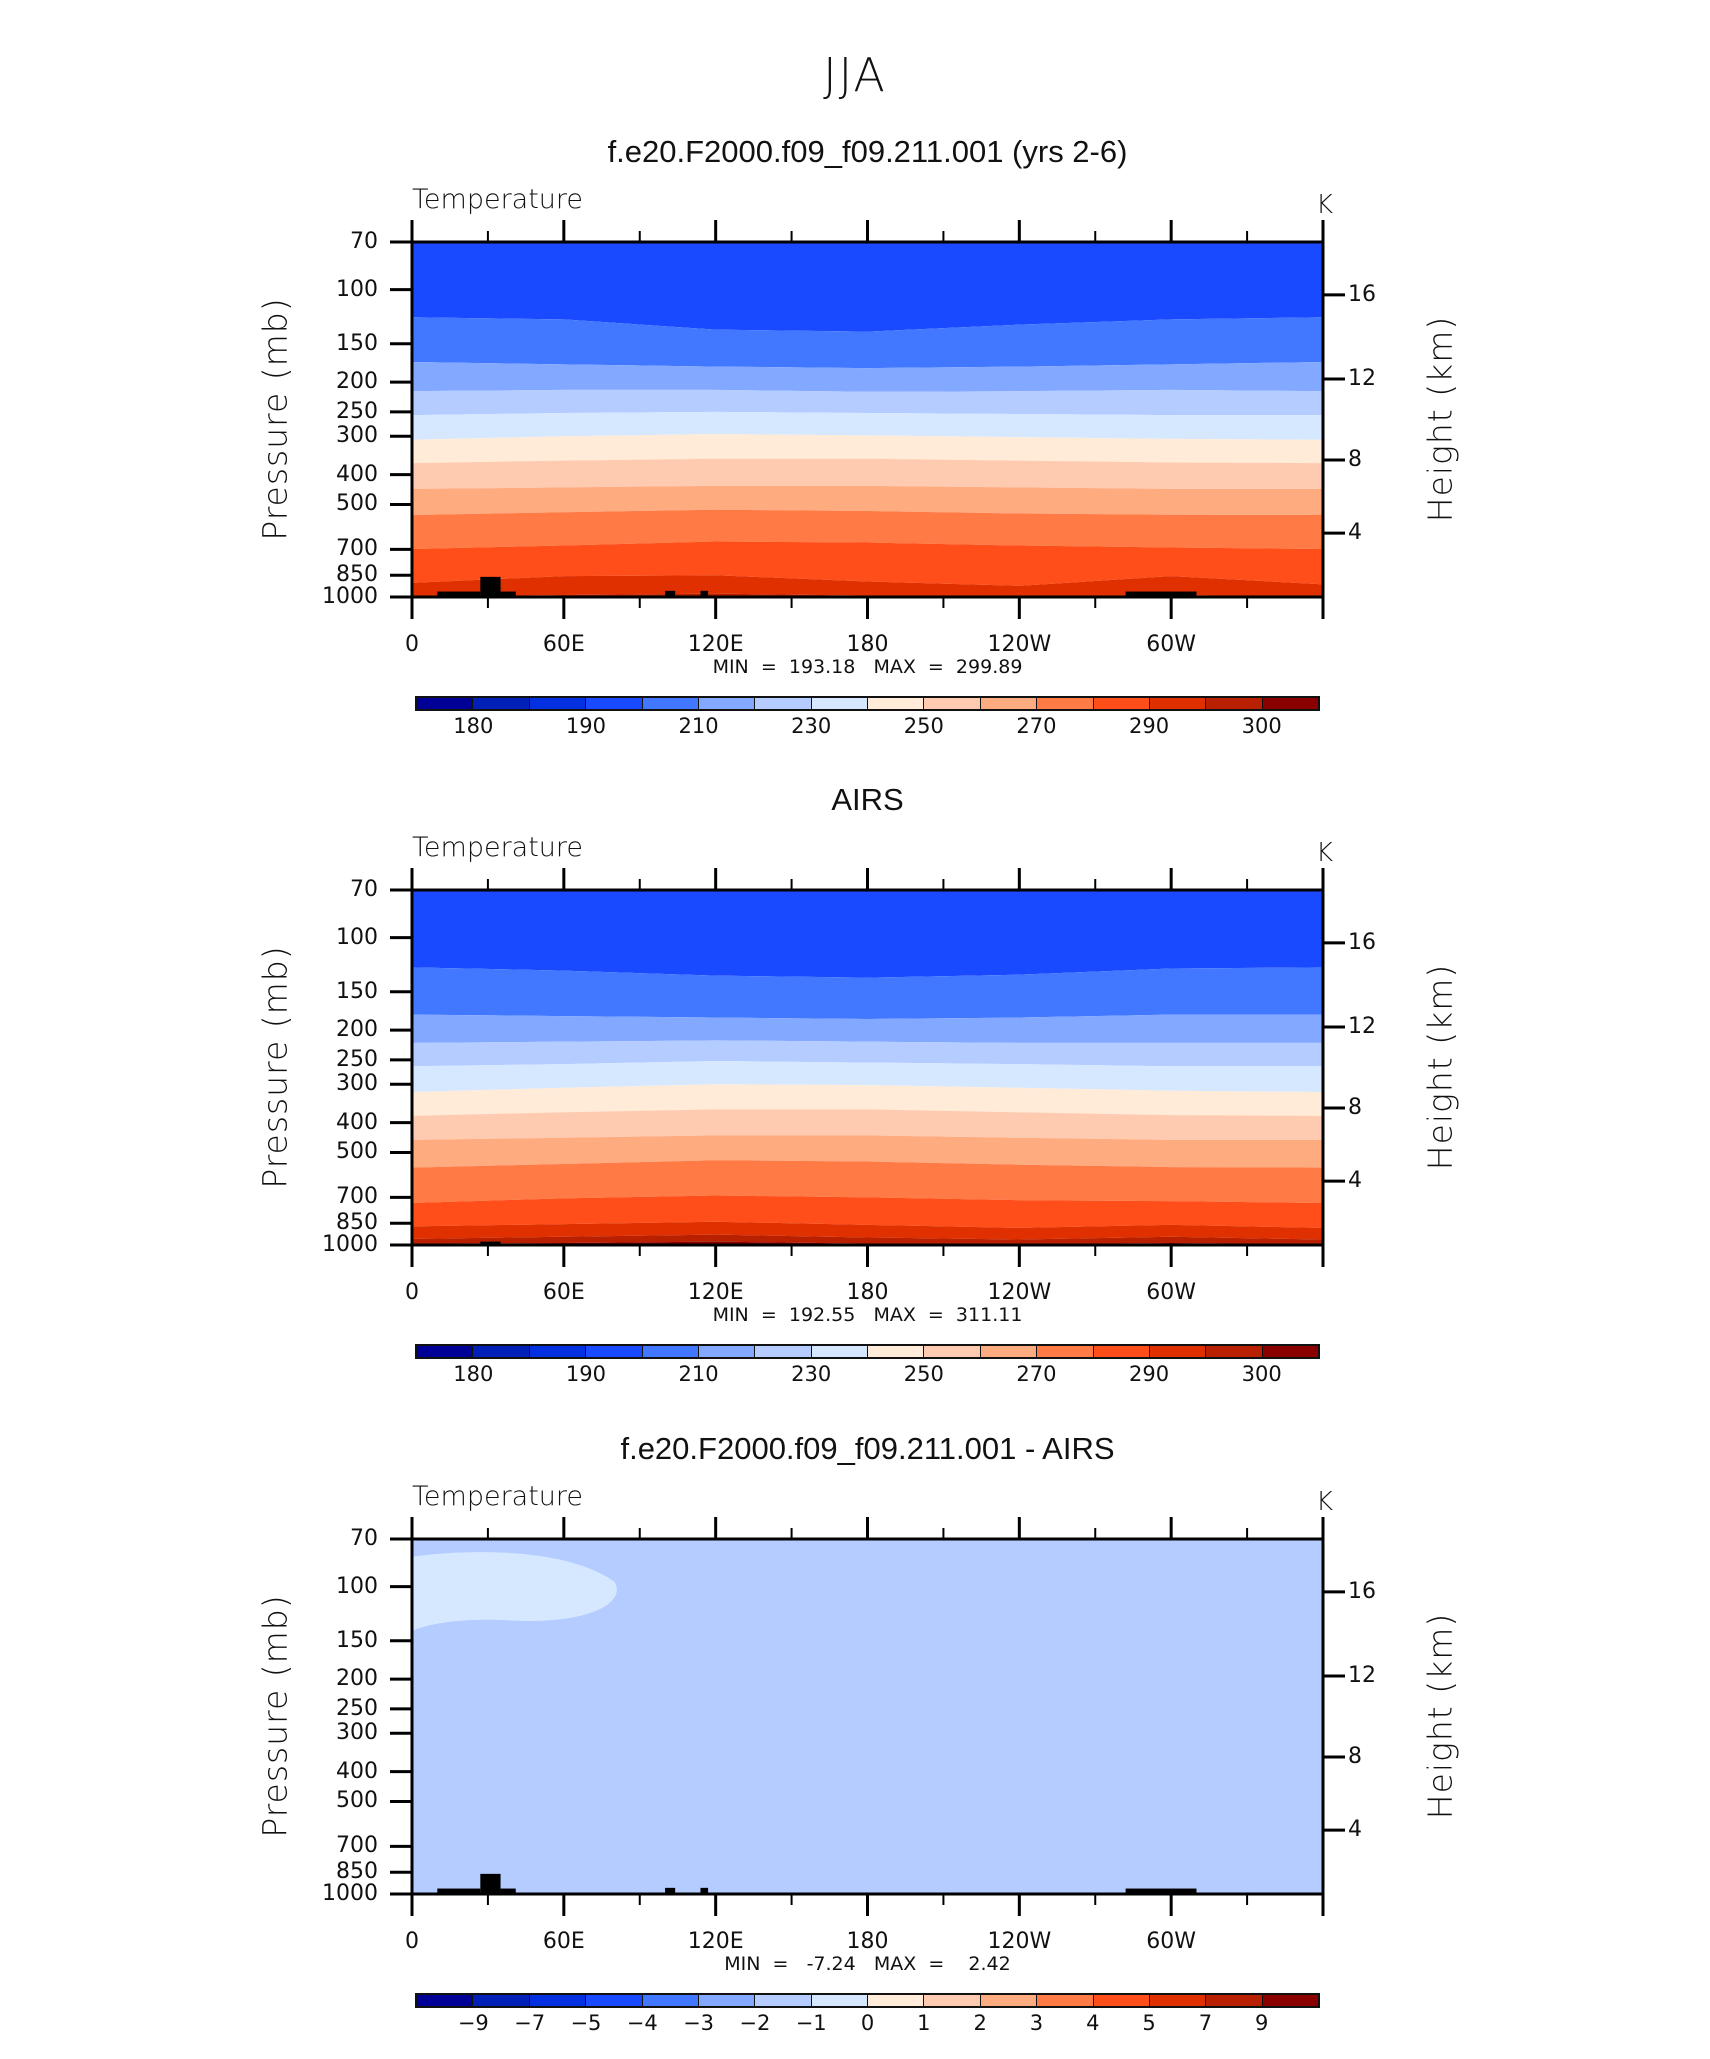 Image resolution: width=1710 pixels, height=2059 pixels. Describe the element at coordinates (867, 1964) in the screenshot. I see `min-max-stats: MIN = -7.24 MAX = 2.42` at that location.